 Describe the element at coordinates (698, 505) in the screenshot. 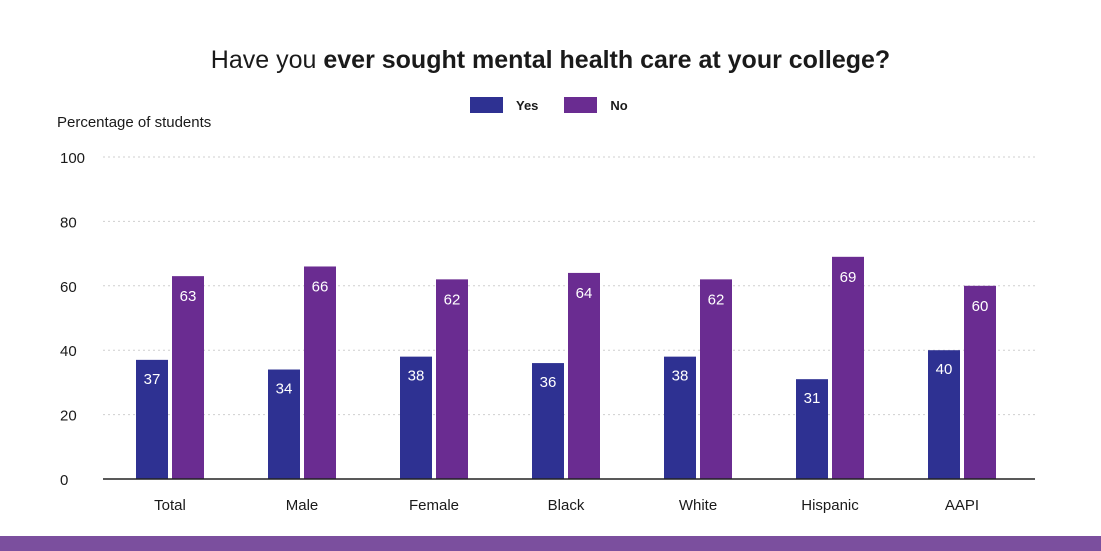

I see `x-tick-label: White` at that location.